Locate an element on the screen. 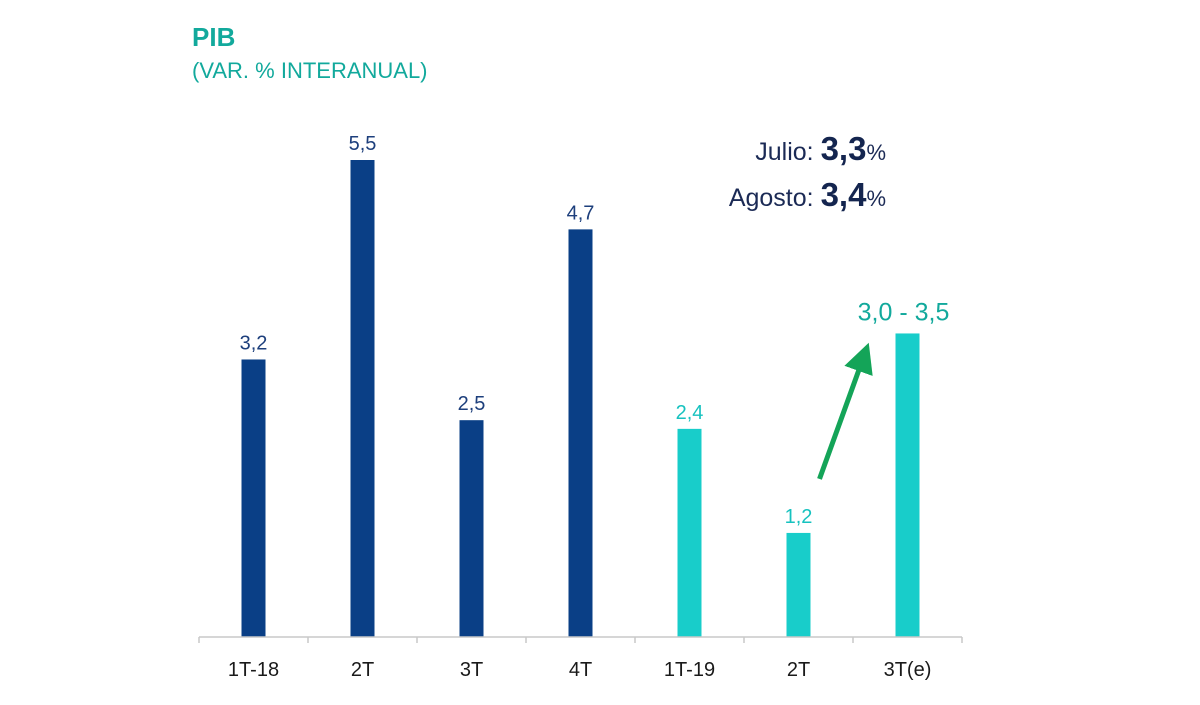  note-label: Agosto: is located at coordinates (771, 198).